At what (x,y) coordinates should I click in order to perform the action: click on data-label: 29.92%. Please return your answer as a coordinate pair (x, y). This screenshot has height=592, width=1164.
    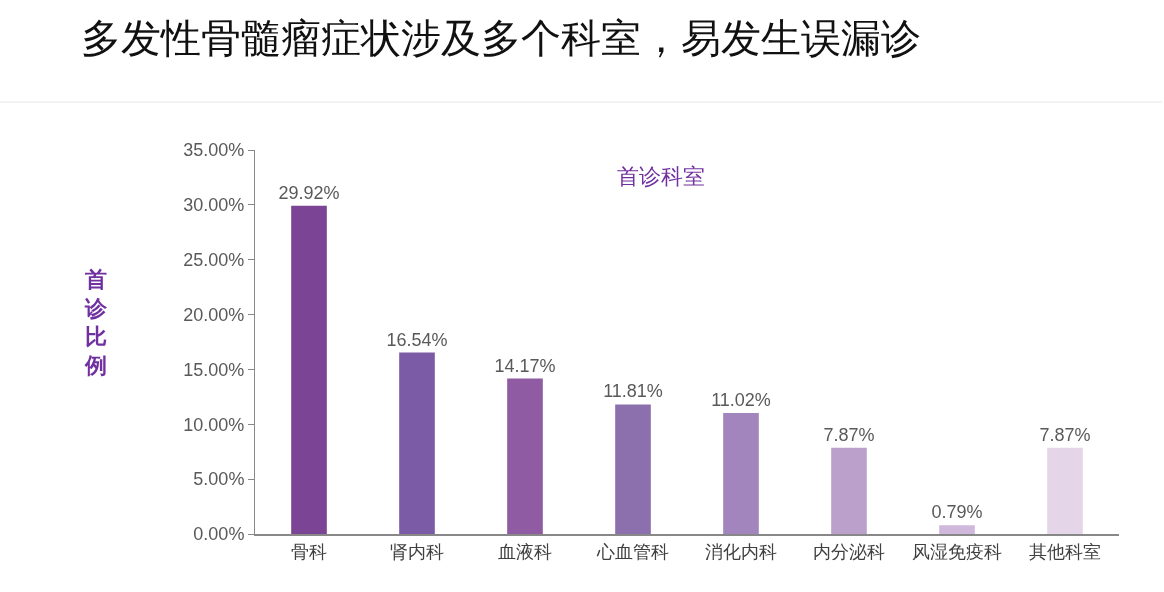
    Looking at the image, I should click on (309, 192).